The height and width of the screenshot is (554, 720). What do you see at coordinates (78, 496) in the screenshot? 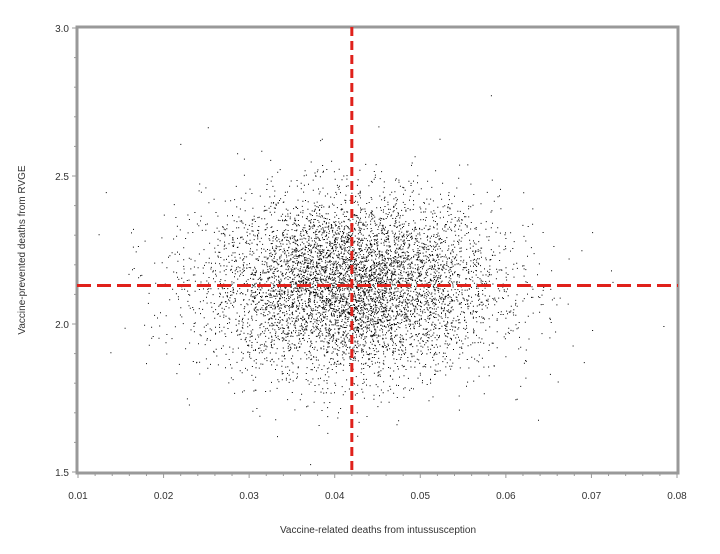
I see `x-tick-label: 0.01` at bounding box center [78, 496].